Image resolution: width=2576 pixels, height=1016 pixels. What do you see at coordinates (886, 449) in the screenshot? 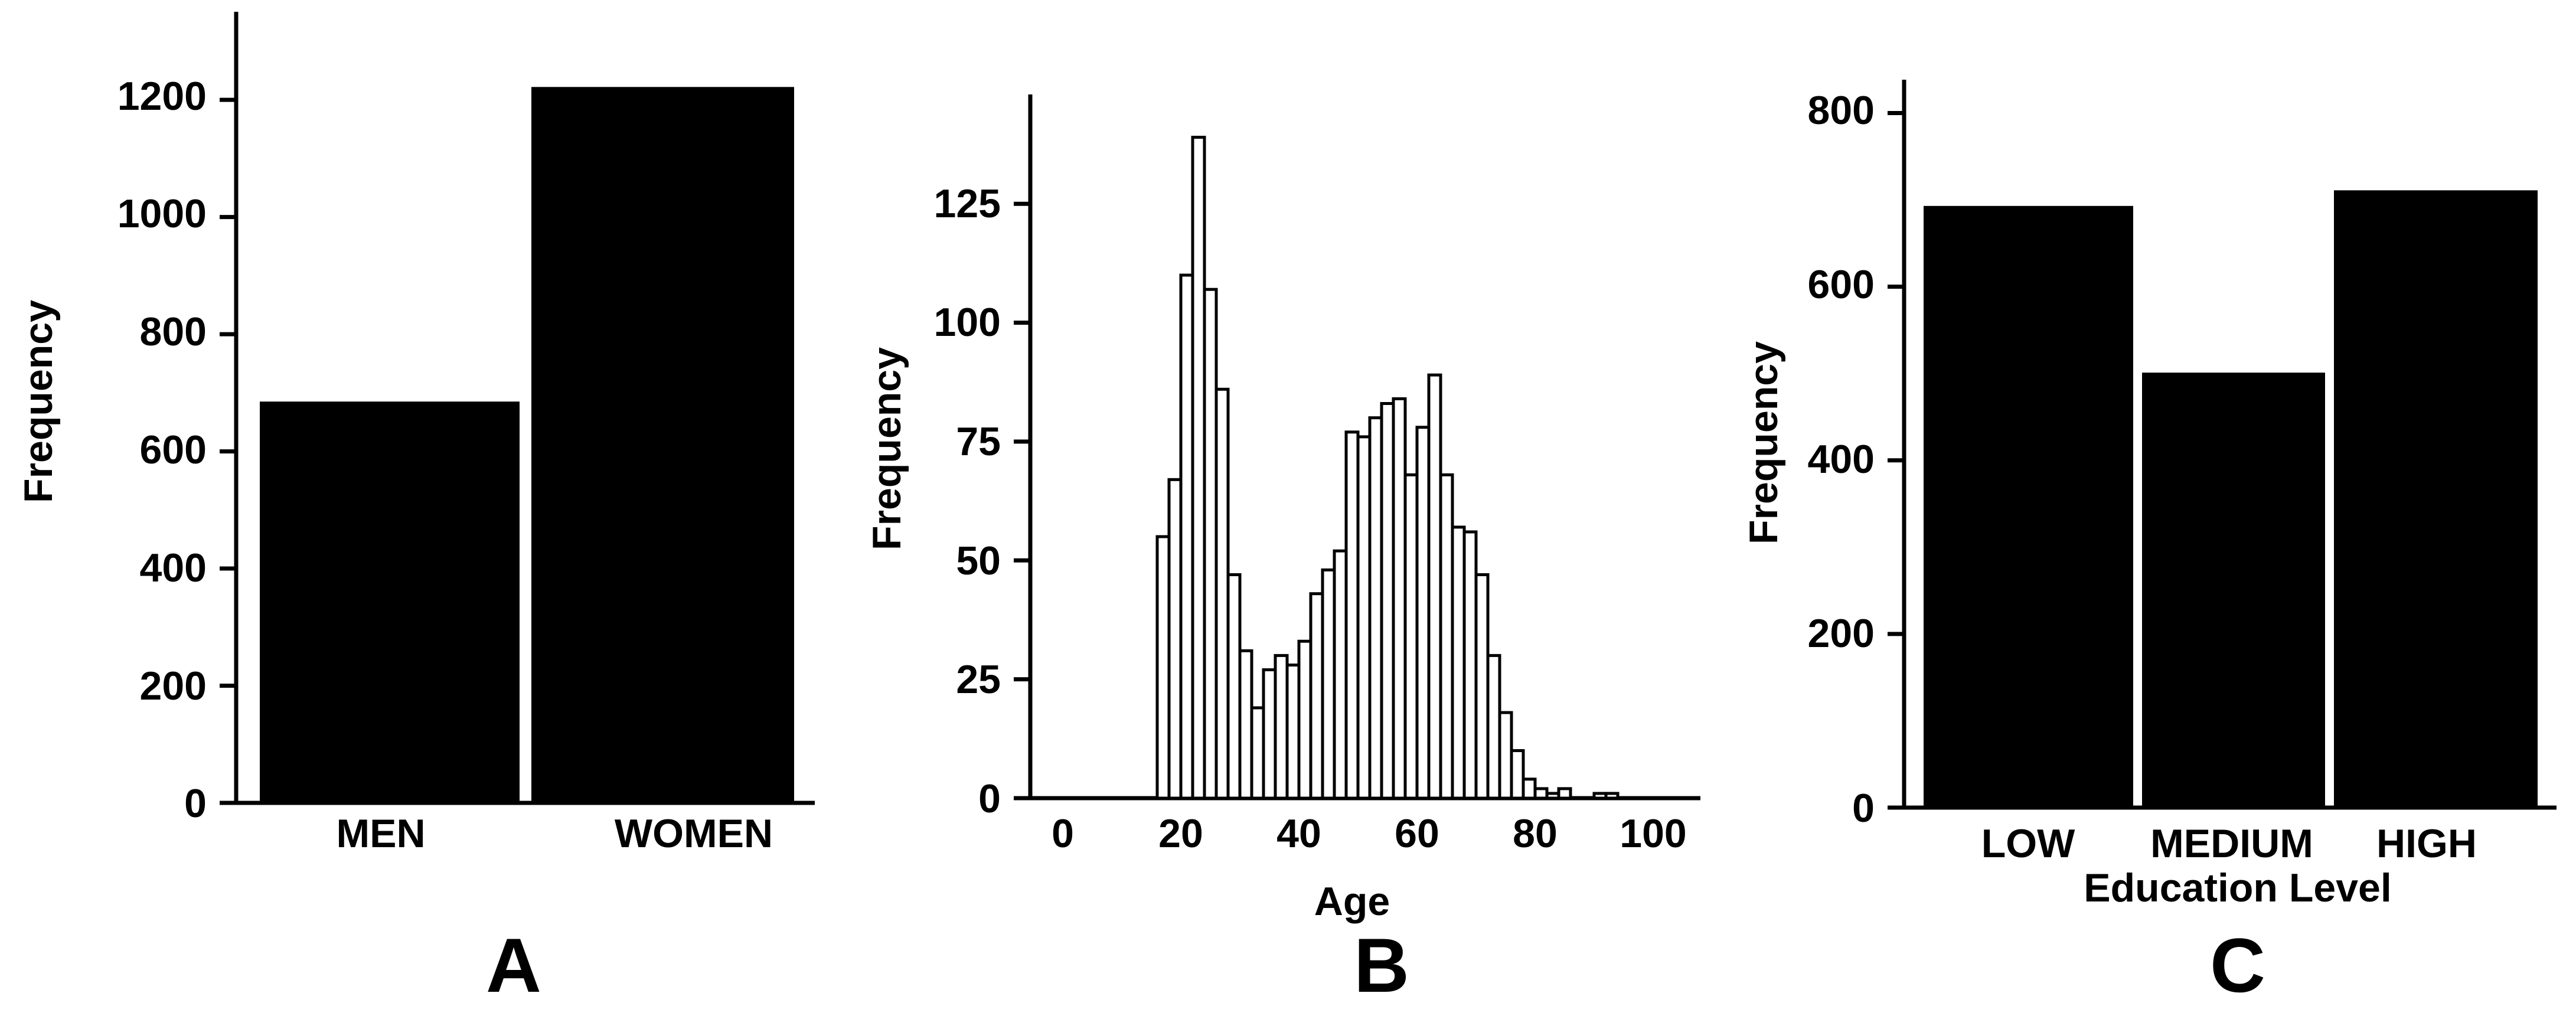
I see `chart-b-y-axis-label: Frequency` at bounding box center [886, 449].